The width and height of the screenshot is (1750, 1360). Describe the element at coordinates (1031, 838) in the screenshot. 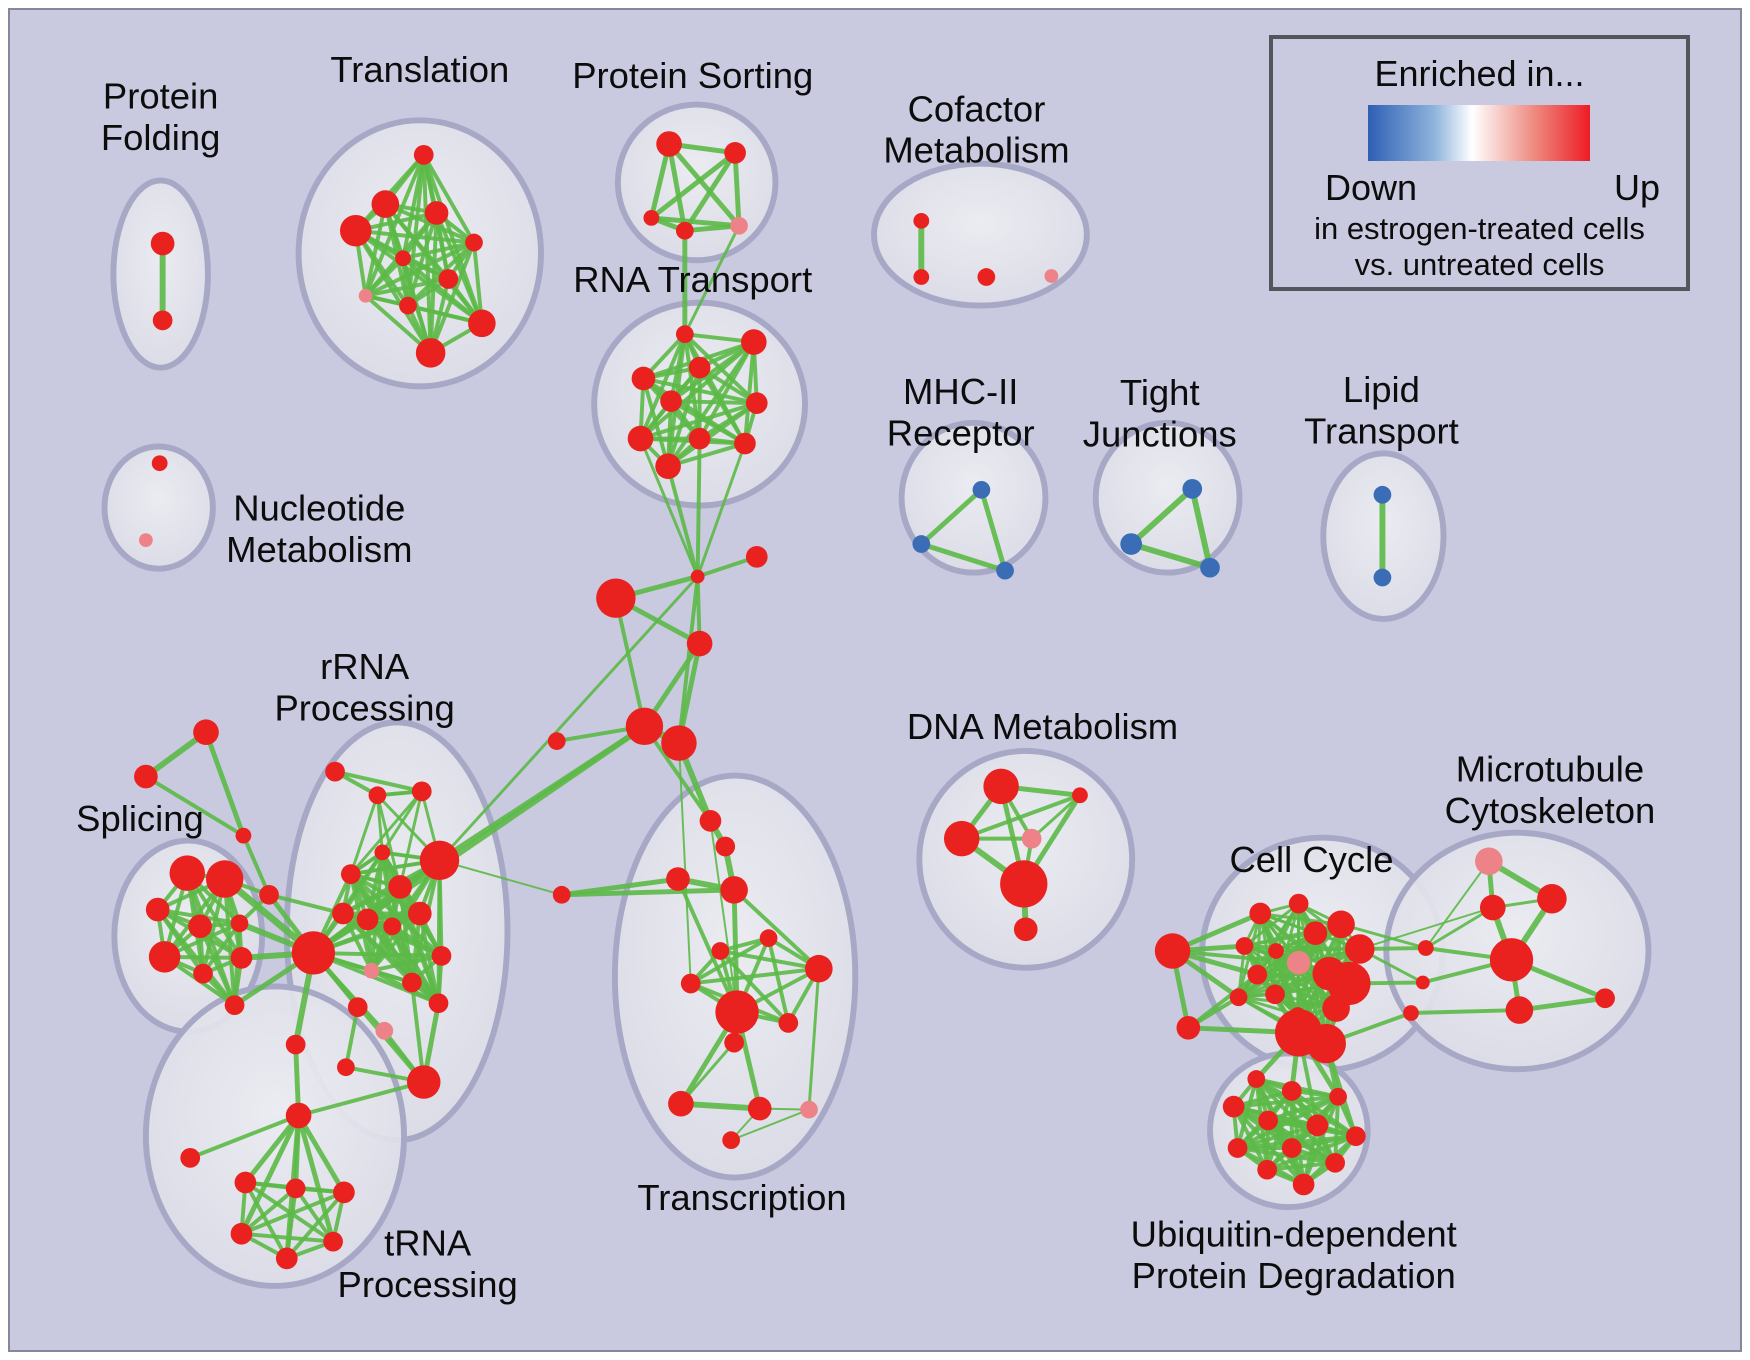

I see `node-d4` at that location.